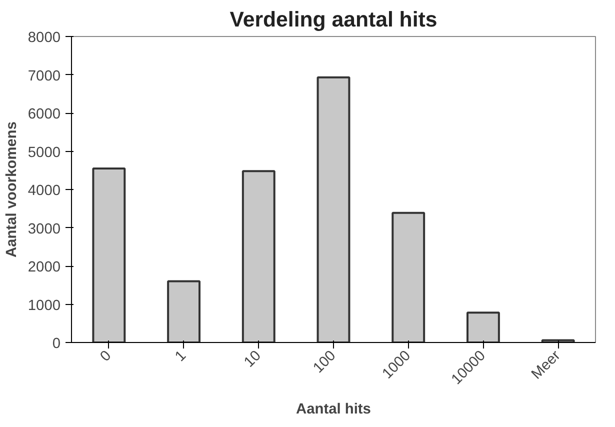 The width and height of the screenshot is (615, 427). Describe the element at coordinates (333, 410) in the screenshot. I see `x-axis-title: Aantal hits` at that location.